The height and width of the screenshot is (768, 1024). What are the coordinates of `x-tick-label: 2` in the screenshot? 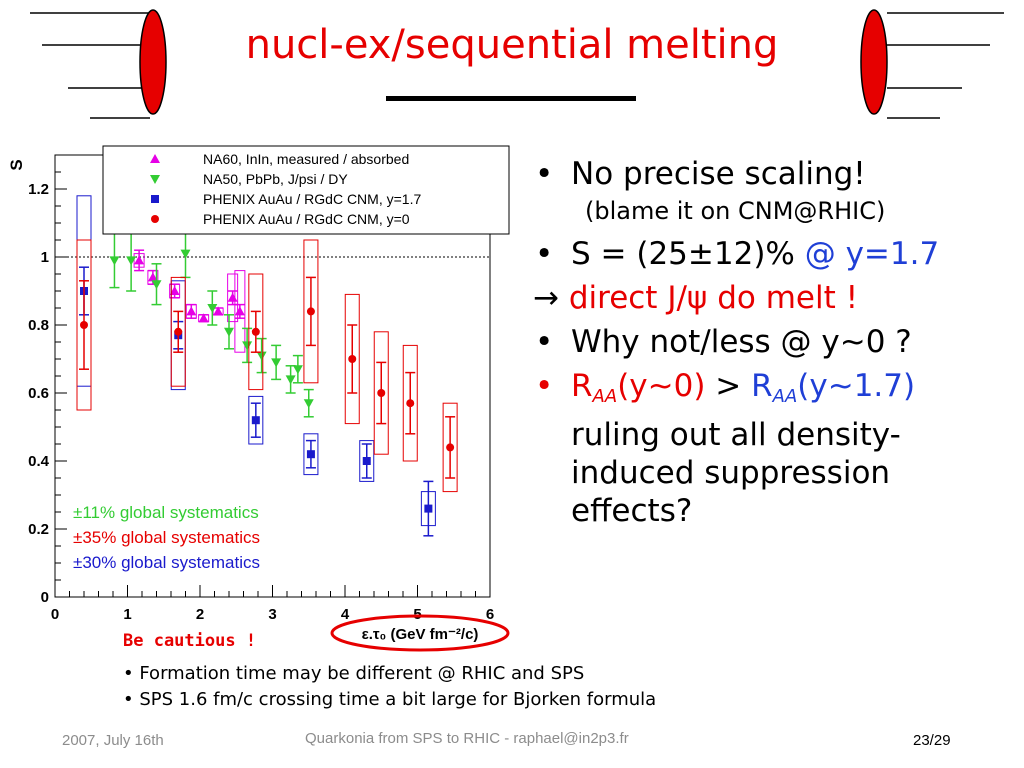 It's located at (200, 614).